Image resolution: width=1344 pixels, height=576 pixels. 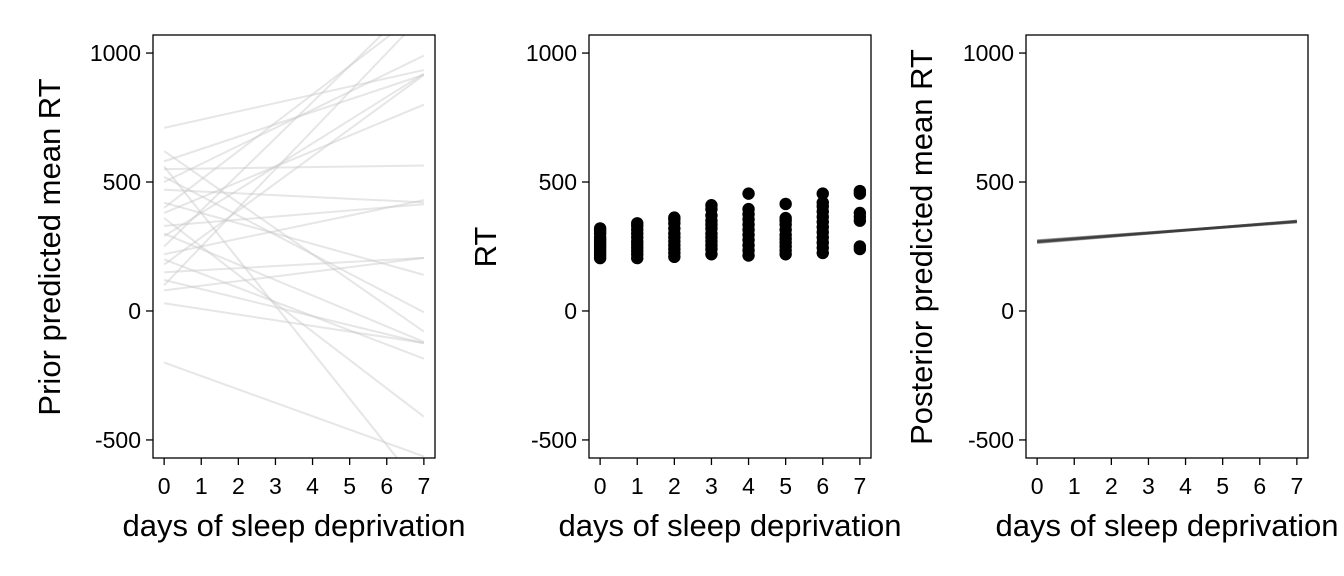 I want to click on y-axis-label: Posterior predicted mean RT, so click(x=921, y=247).